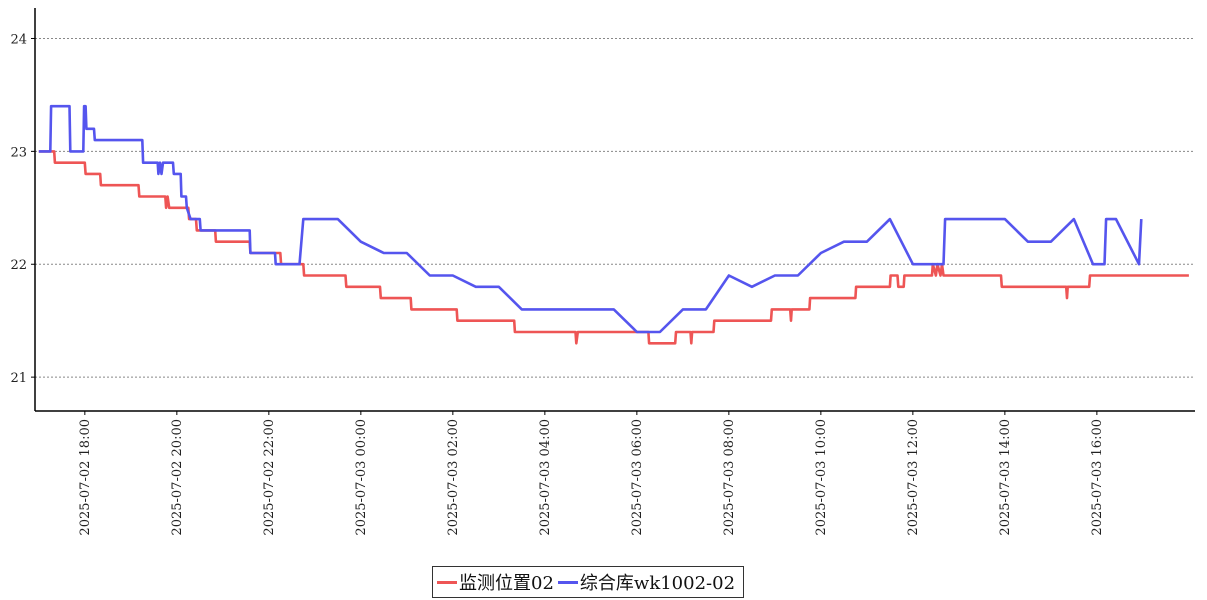 The width and height of the screenshot is (1207, 600). I want to click on y-tick-label-23: 23, so click(18, 152).